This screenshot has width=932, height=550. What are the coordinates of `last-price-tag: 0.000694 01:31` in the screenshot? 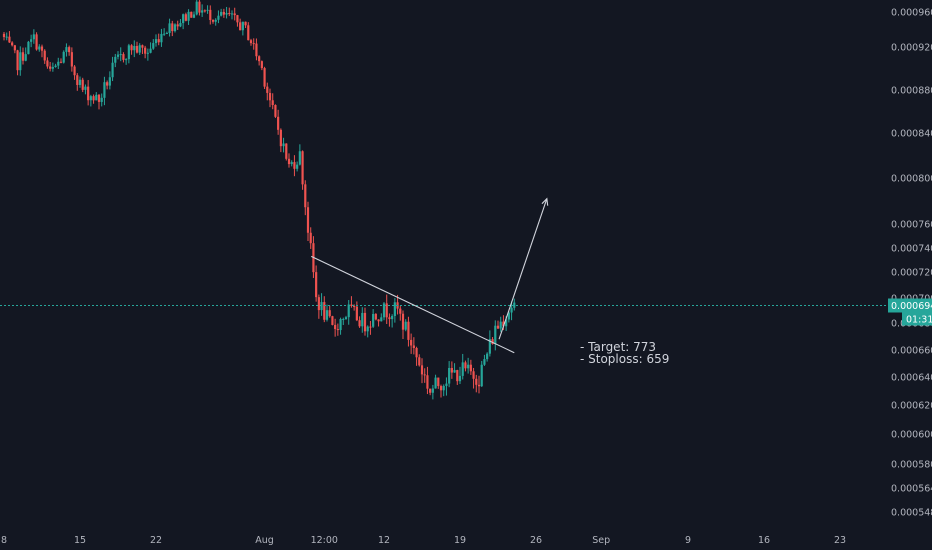 It's located at (910, 312).